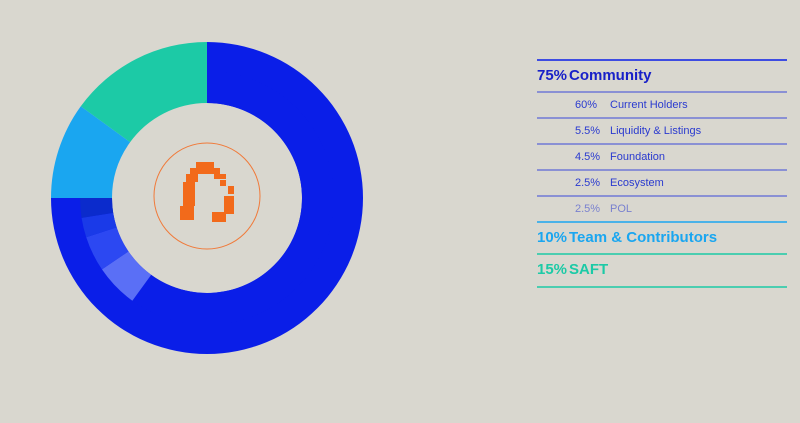 The width and height of the screenshot is (800, 423). I want to click on logo, so click(207, 196).